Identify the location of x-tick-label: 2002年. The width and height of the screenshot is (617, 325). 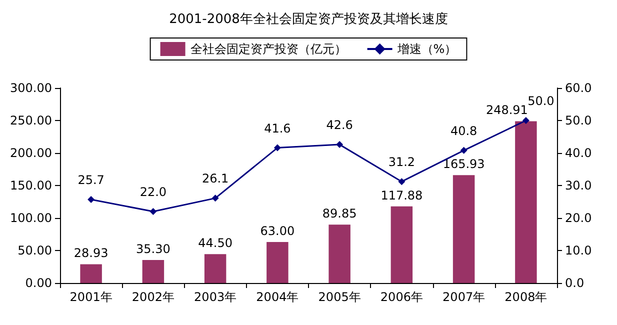
(153, 297).